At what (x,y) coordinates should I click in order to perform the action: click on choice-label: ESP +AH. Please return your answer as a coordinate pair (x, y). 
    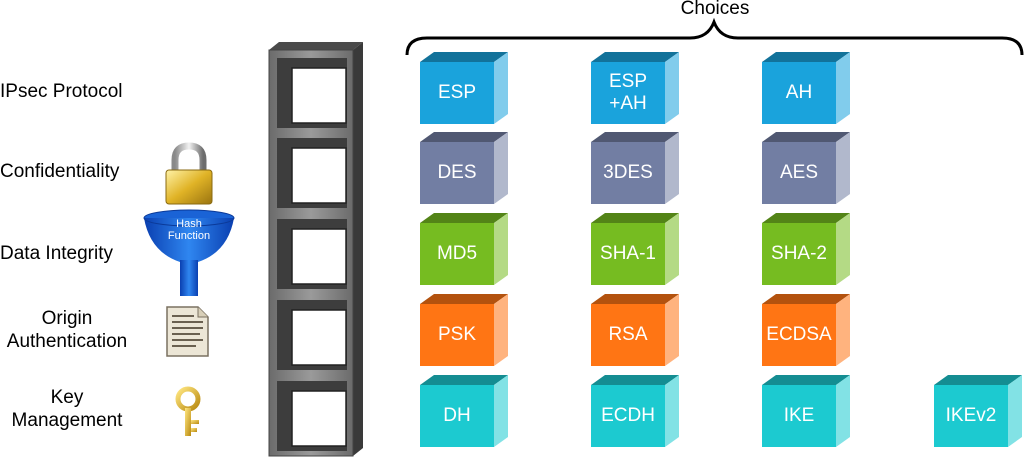
    Looking at the image, I should click on (628, 92).